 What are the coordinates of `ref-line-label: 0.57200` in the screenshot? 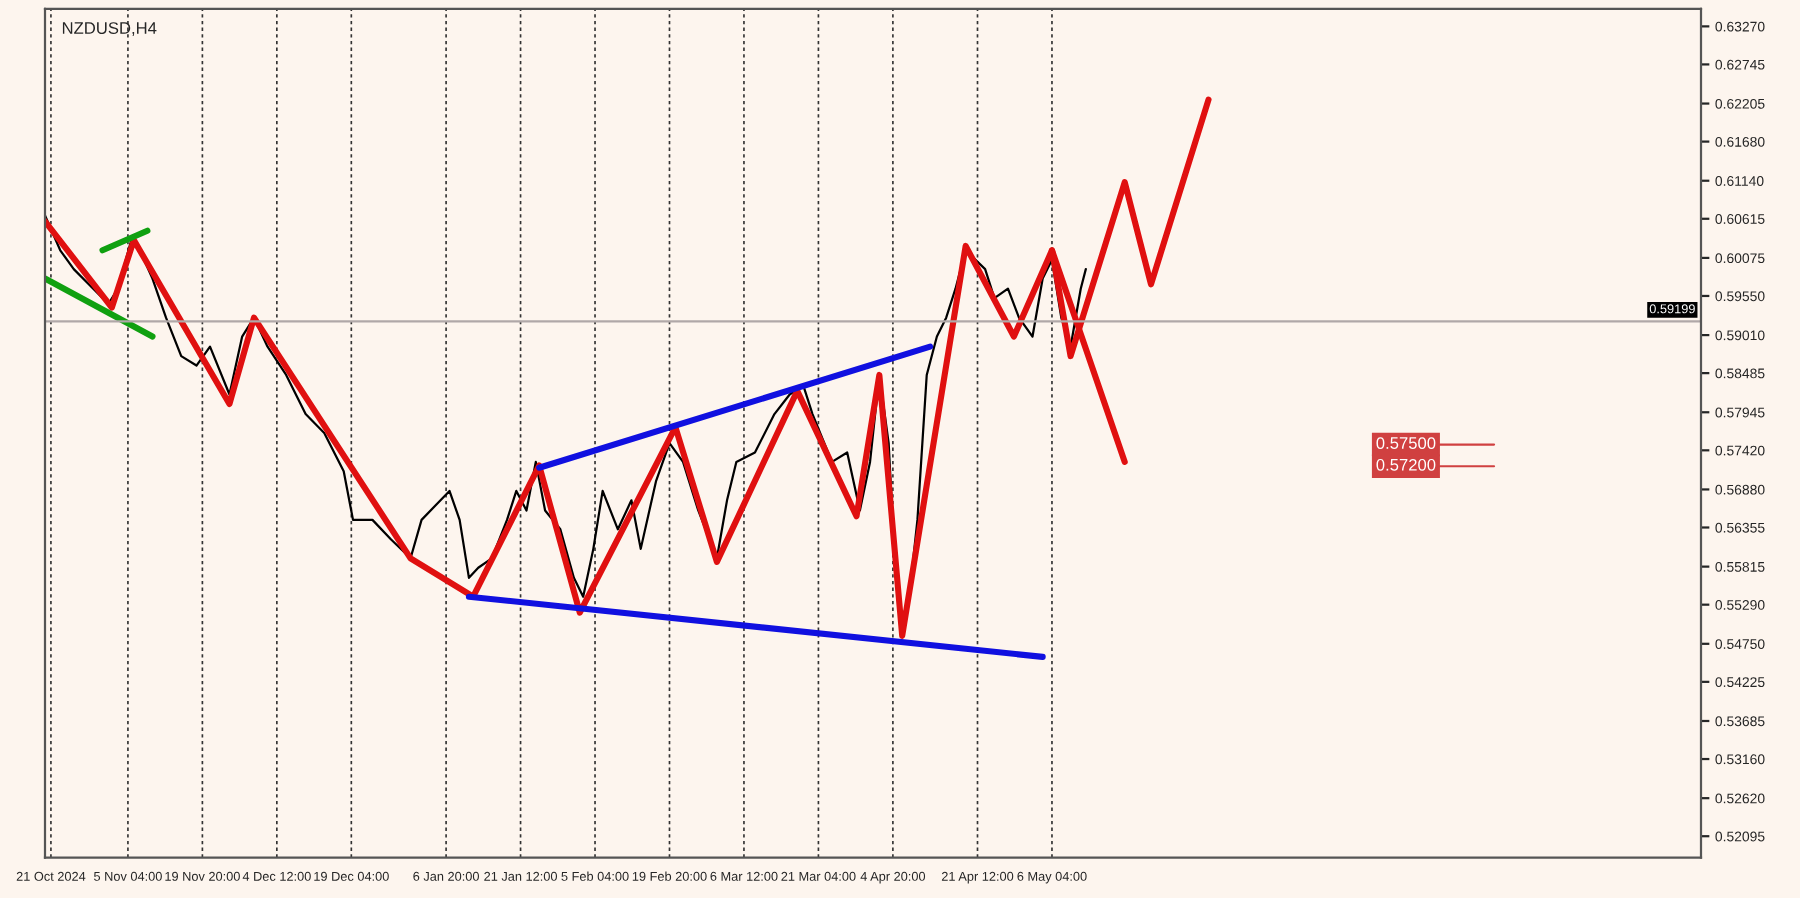 It's located at (1406, 464).